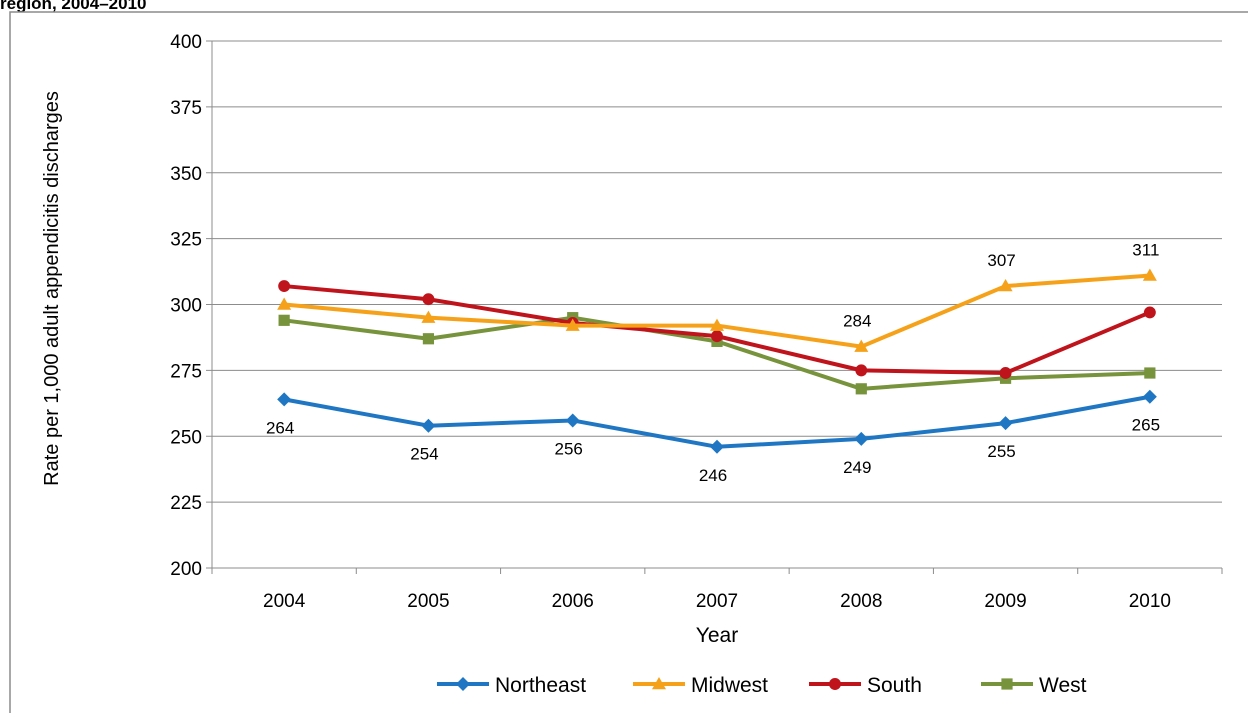 This screenshot has width=1248, height=713. What do you see at coordinates (1145, 250) in the screenshot?
I see `data-label: 311` at bounding box center [1145, 250].